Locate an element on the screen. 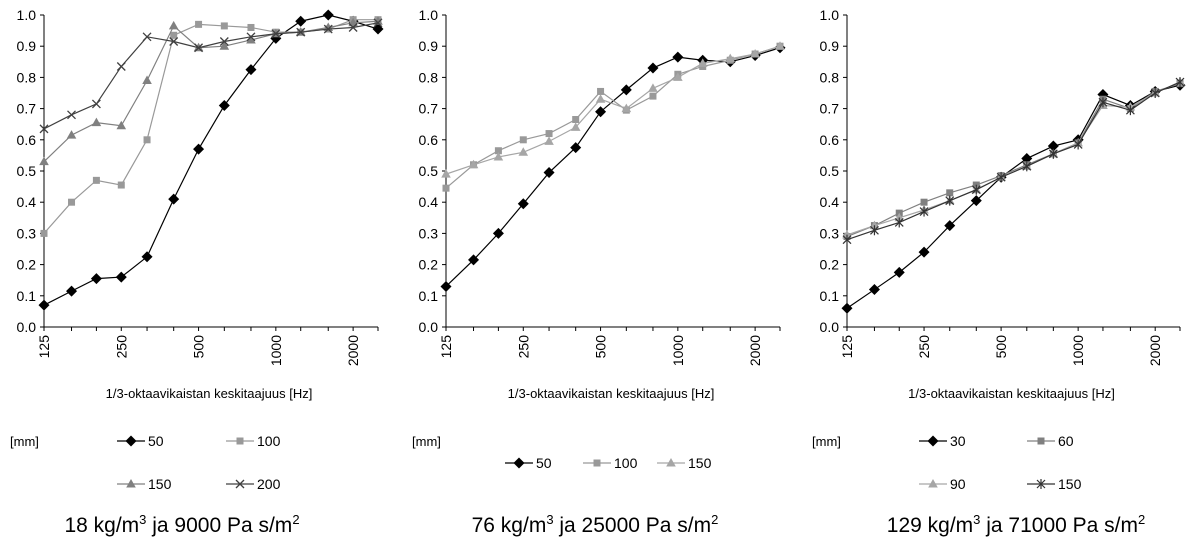  x-tick-label: 500 is located at coordinates (199, 347).